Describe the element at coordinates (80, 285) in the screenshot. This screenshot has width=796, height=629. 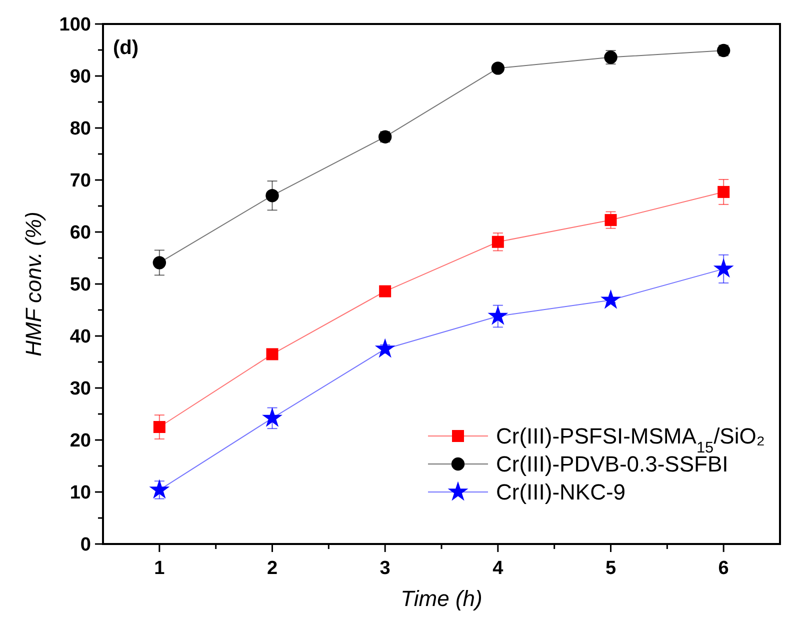
I see `y-tick-label: 50` at that location.